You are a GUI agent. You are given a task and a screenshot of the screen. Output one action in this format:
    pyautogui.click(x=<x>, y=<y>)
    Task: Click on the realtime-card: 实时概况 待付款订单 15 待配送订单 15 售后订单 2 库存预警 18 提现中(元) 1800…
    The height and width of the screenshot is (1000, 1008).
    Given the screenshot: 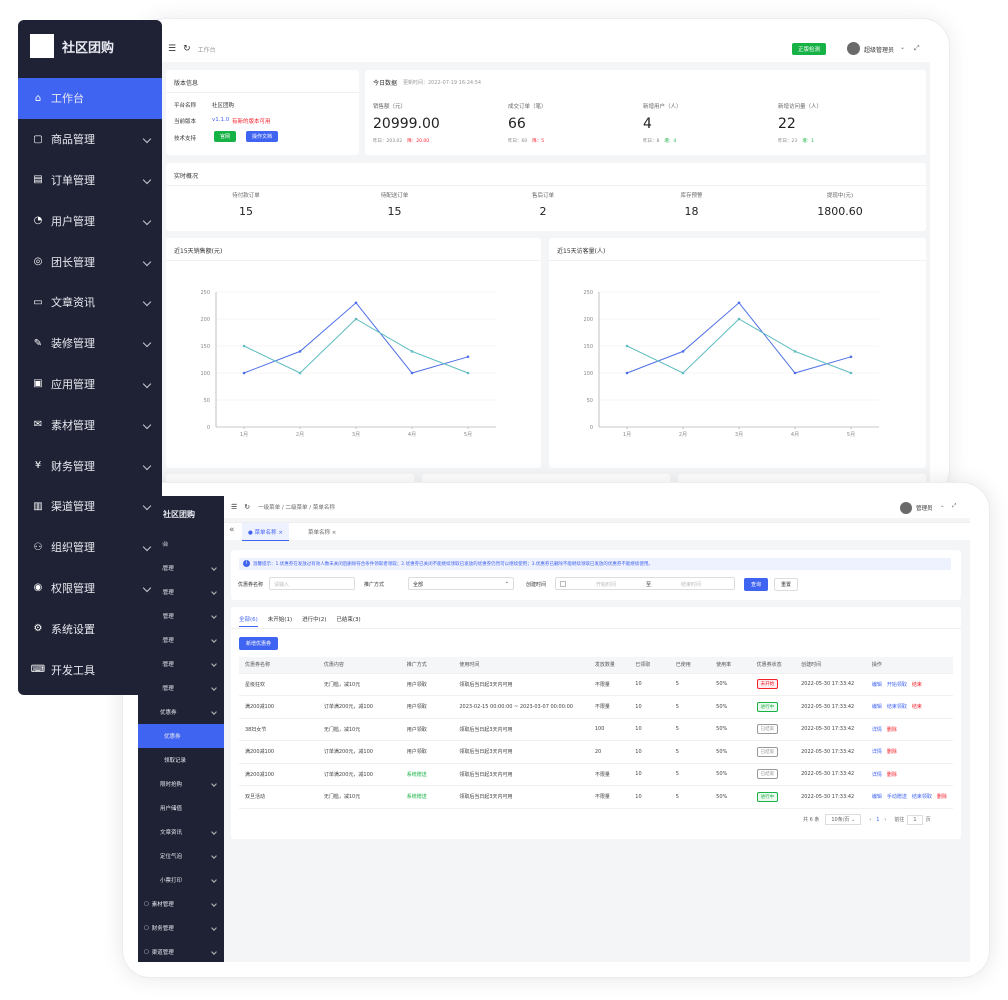 What is the action you would take?
    pyautogui.click(x=546, y=197)
    